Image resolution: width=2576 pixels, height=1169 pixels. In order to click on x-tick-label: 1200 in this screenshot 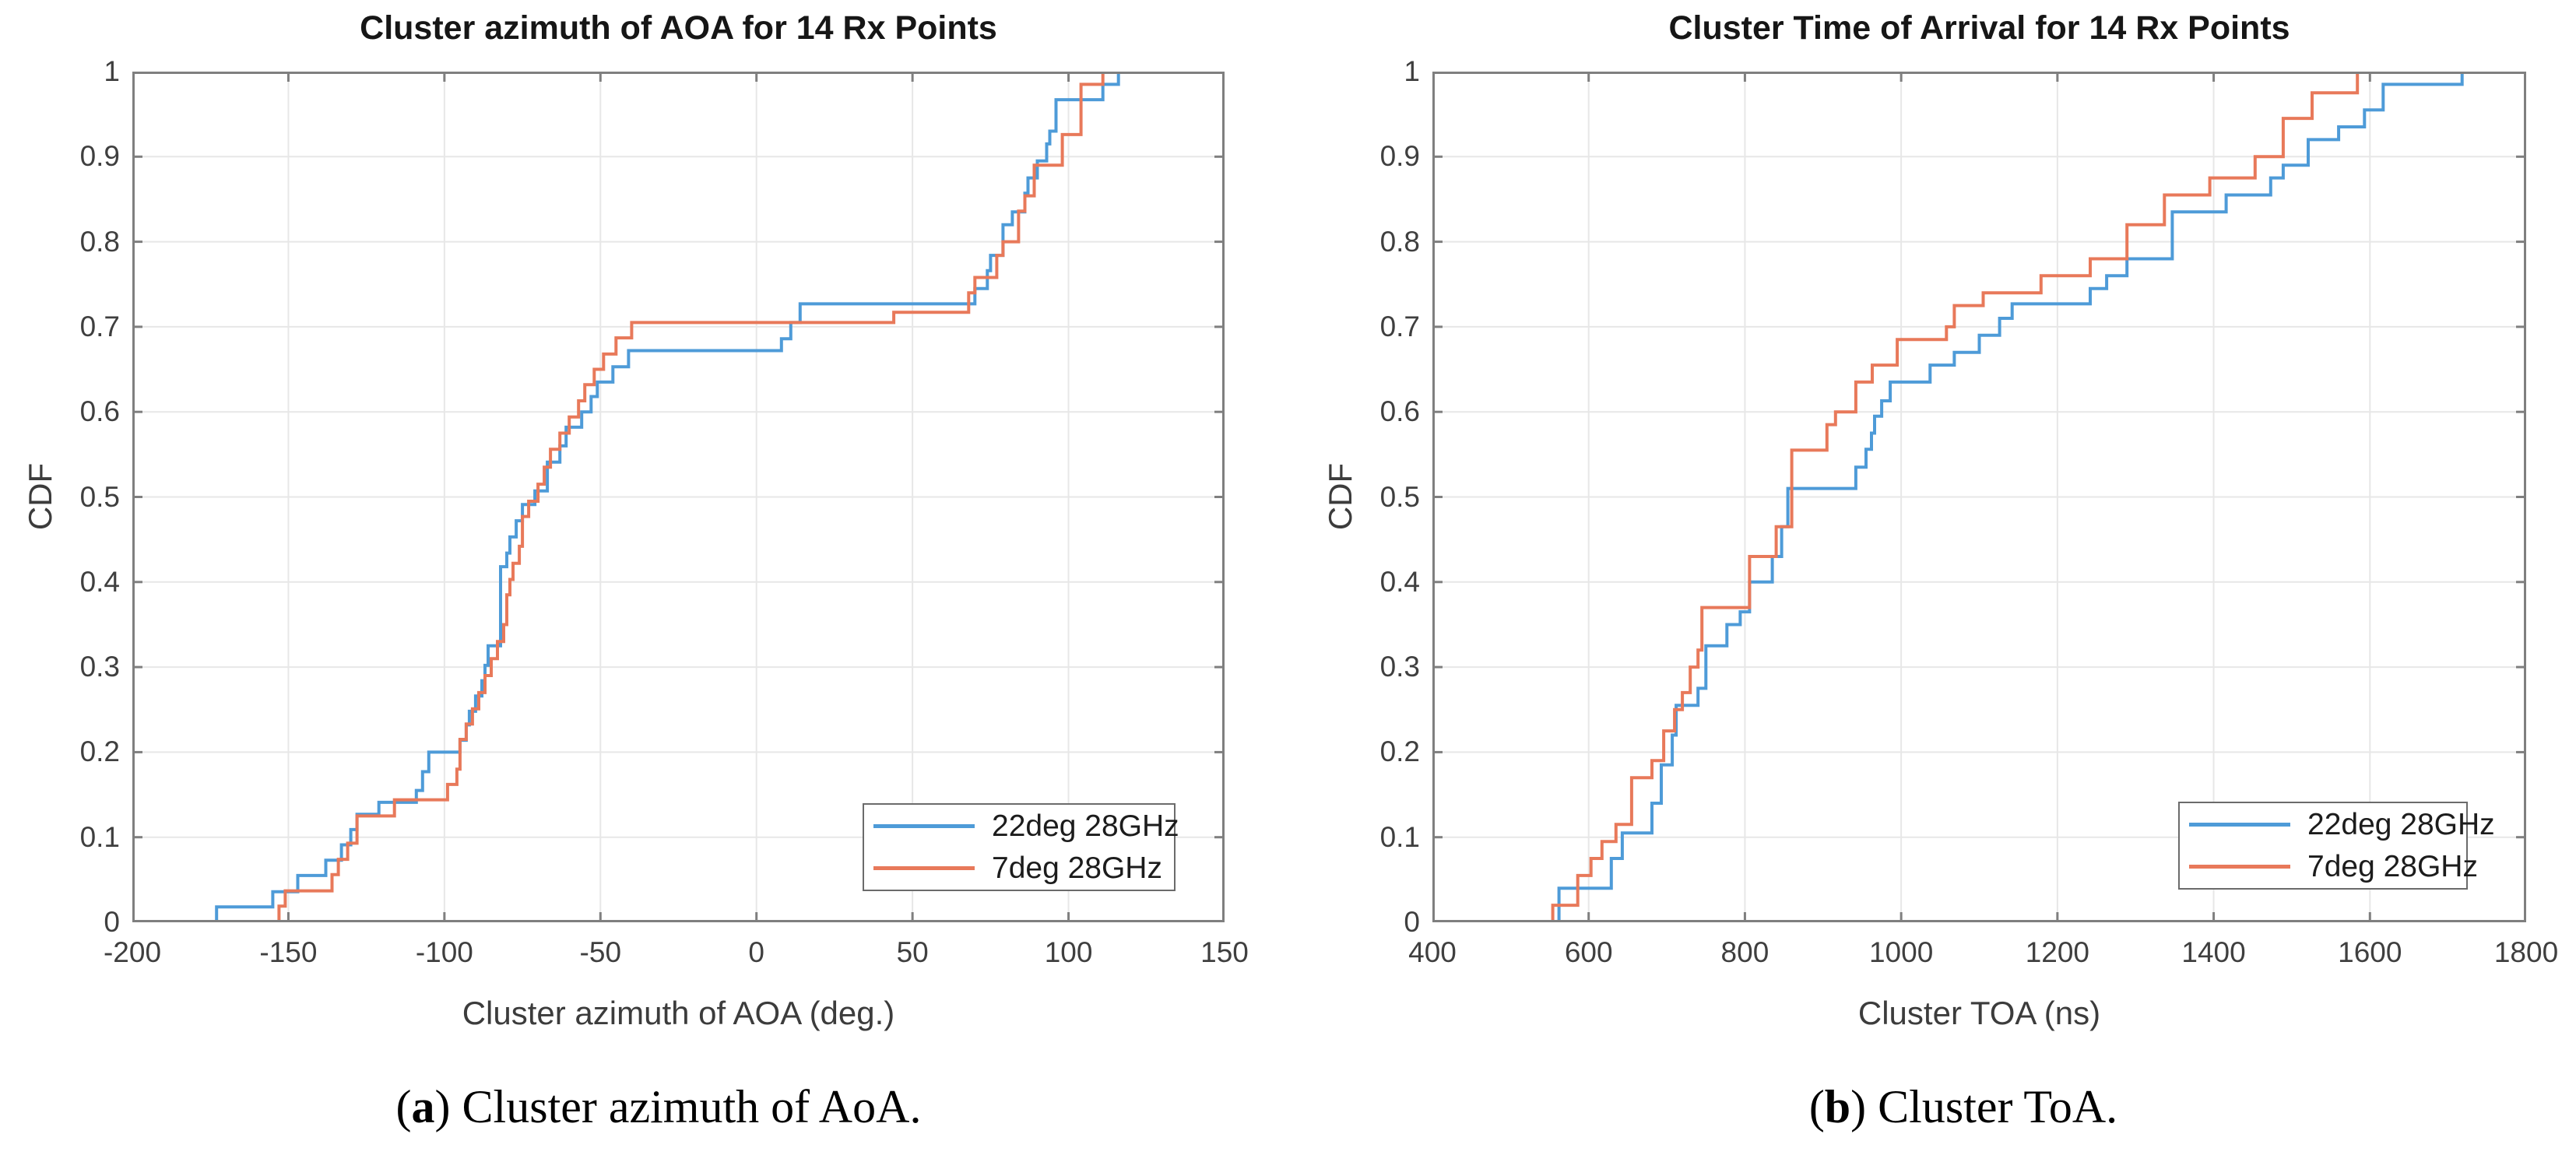, I will do `click(2057, 952)`.